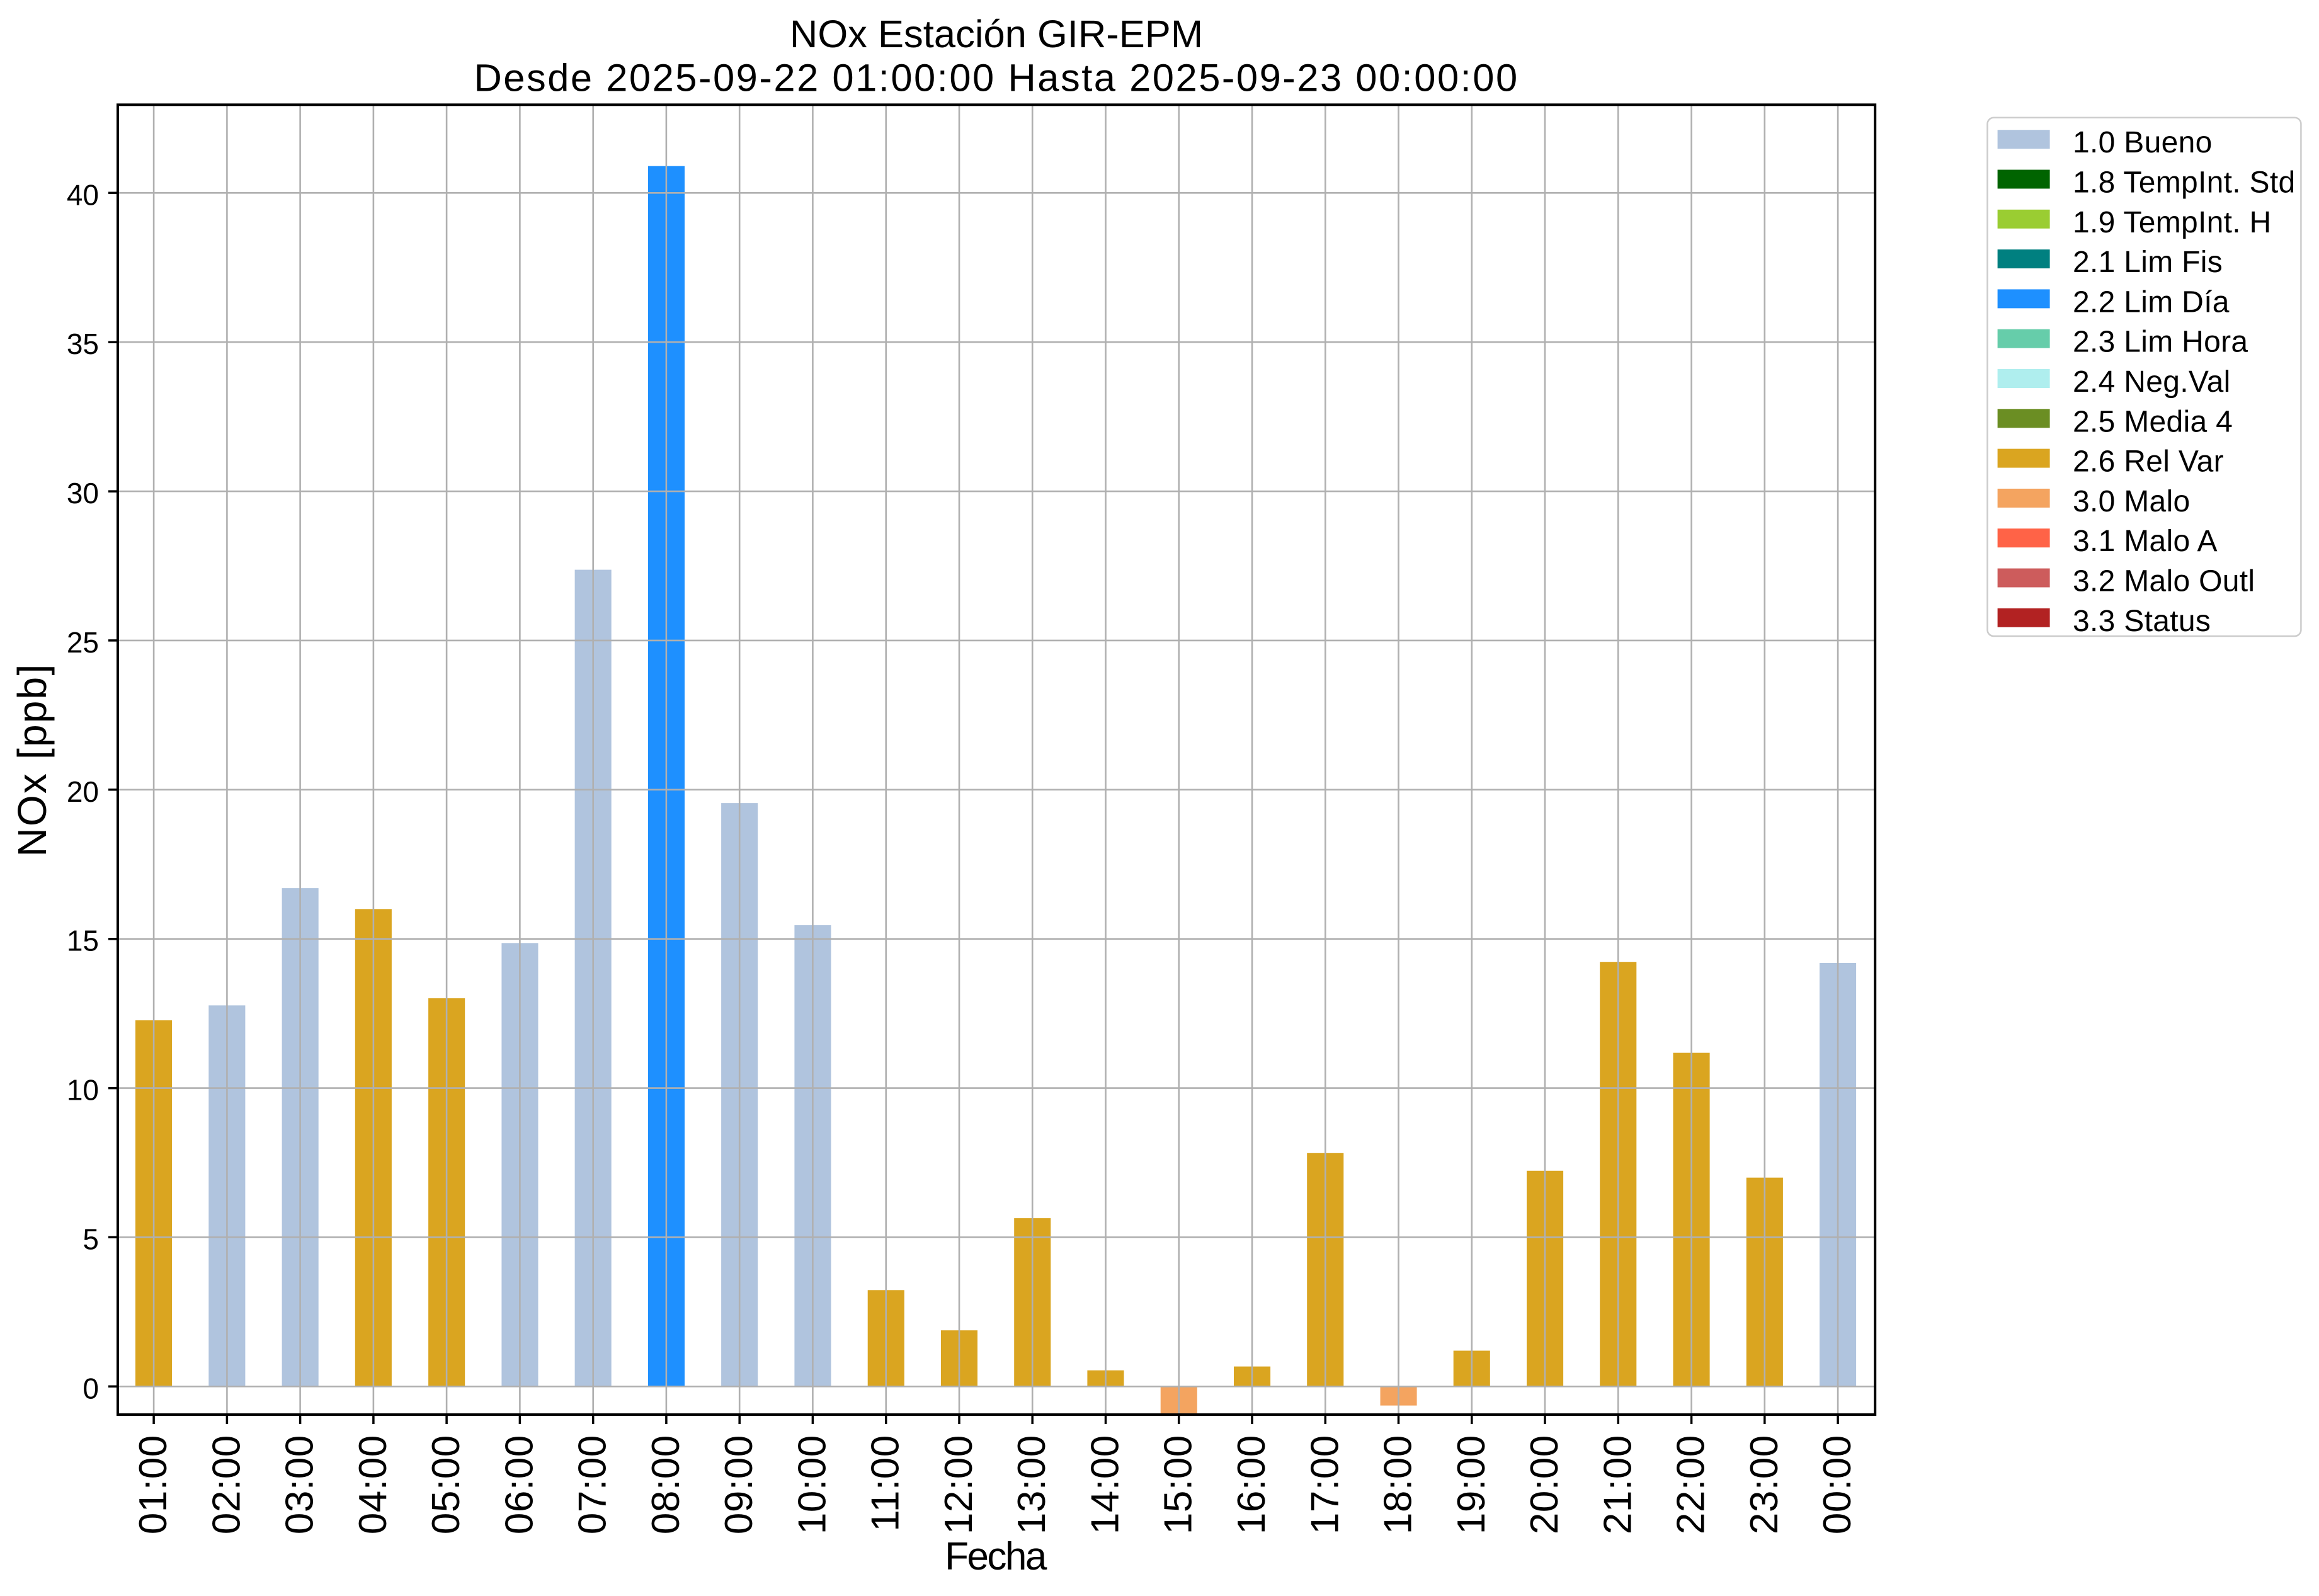 Image resolution: width=2319 pixels, height=1596 pixels. Describe the element at coordinates (519, 1484) in the screenshot. I see `svg-text: 06:00` at that location.